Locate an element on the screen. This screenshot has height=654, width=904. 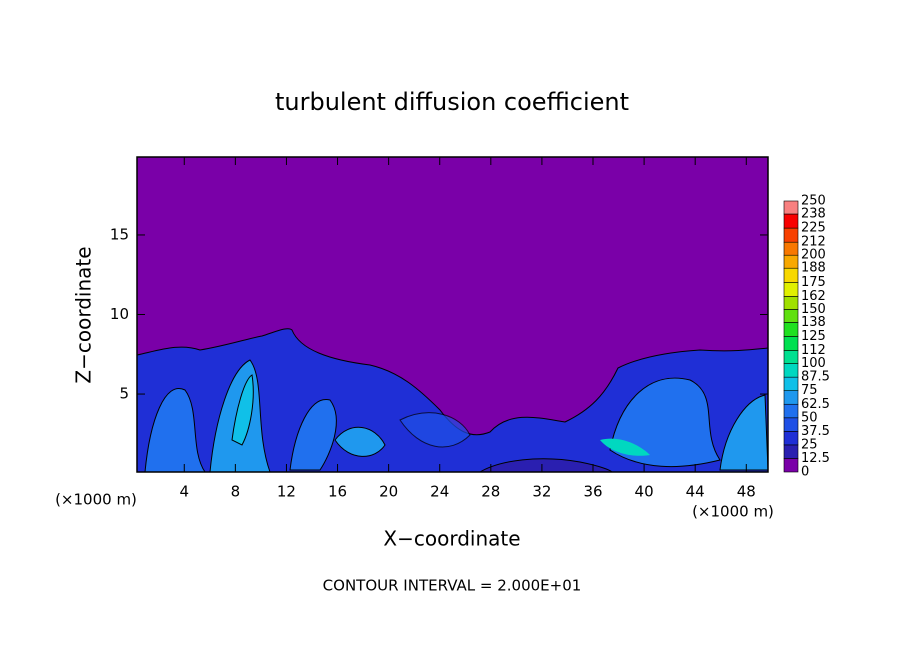
x-tick-label: 48 is located at coordinates (746, 492).